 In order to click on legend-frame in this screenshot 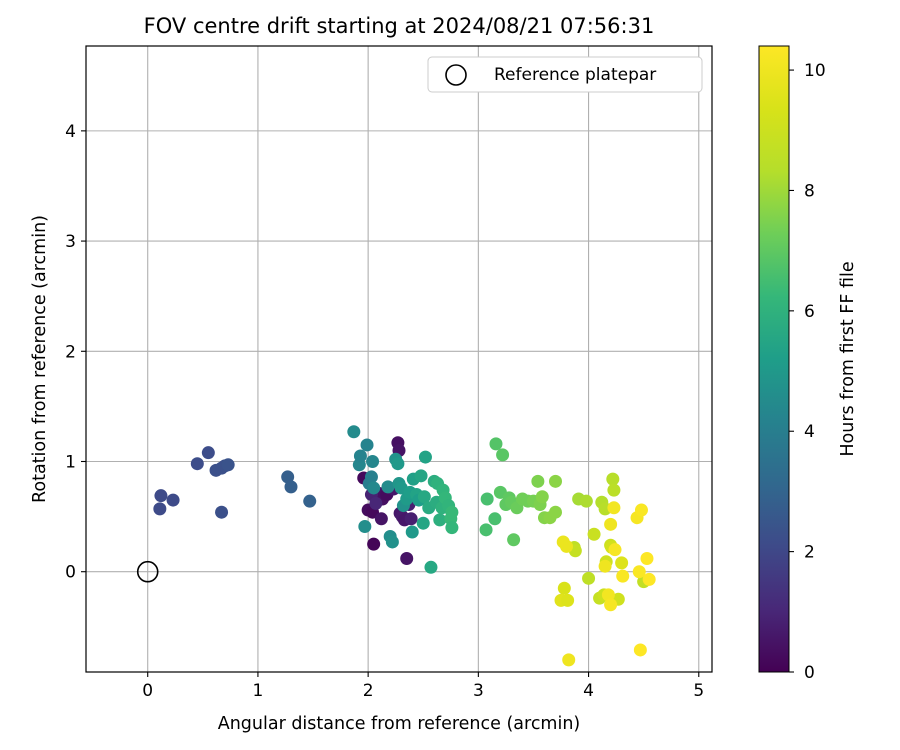, I will do `click(565, 74)`.